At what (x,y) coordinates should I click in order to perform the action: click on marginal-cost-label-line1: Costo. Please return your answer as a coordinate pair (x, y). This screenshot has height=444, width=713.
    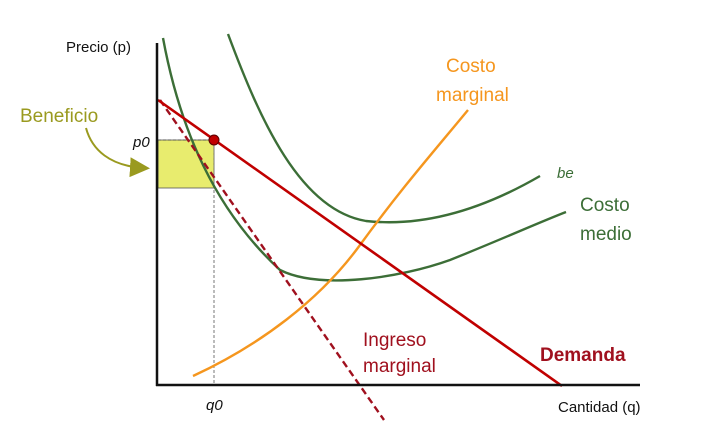
    Looking at the image, I should click on (471, 66).